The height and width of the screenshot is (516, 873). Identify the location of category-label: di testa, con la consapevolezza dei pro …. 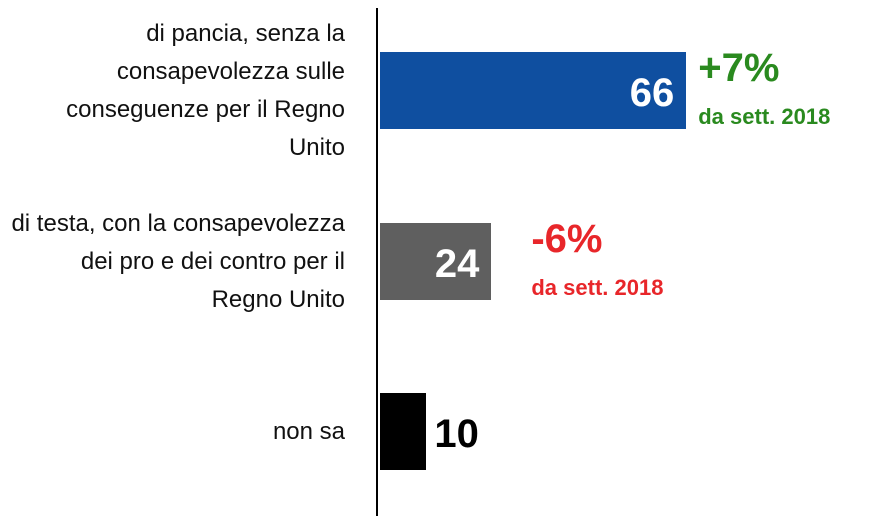
(178, 261).